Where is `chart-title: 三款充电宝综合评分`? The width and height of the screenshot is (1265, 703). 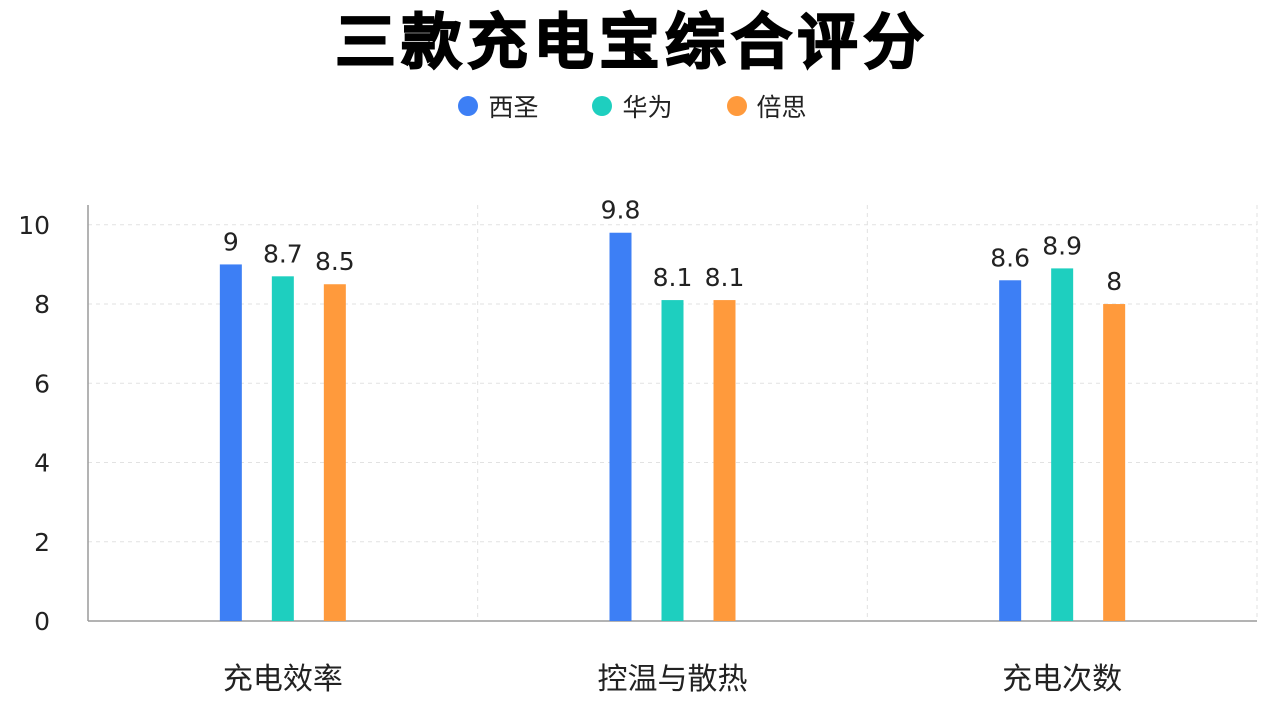
chart-title: 三款充电宝综合评分 is located at coordinates (632, 43).